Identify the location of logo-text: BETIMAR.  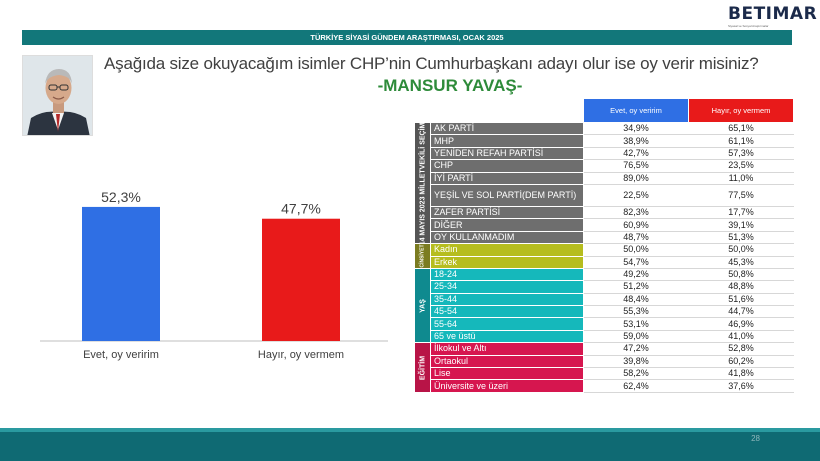
(773, 14).